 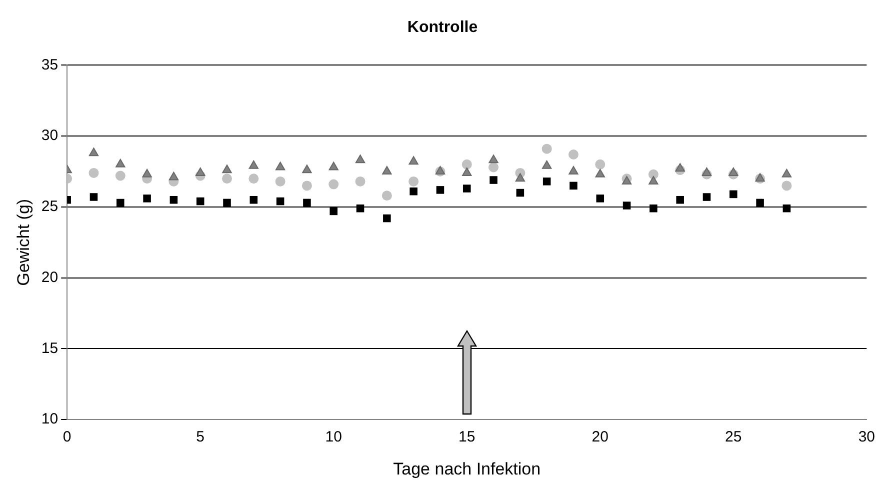 What do you see at coordinates (49, 65) in the screenshot?
I see `y-tick-label: 35` at bounding box center [49, 65].